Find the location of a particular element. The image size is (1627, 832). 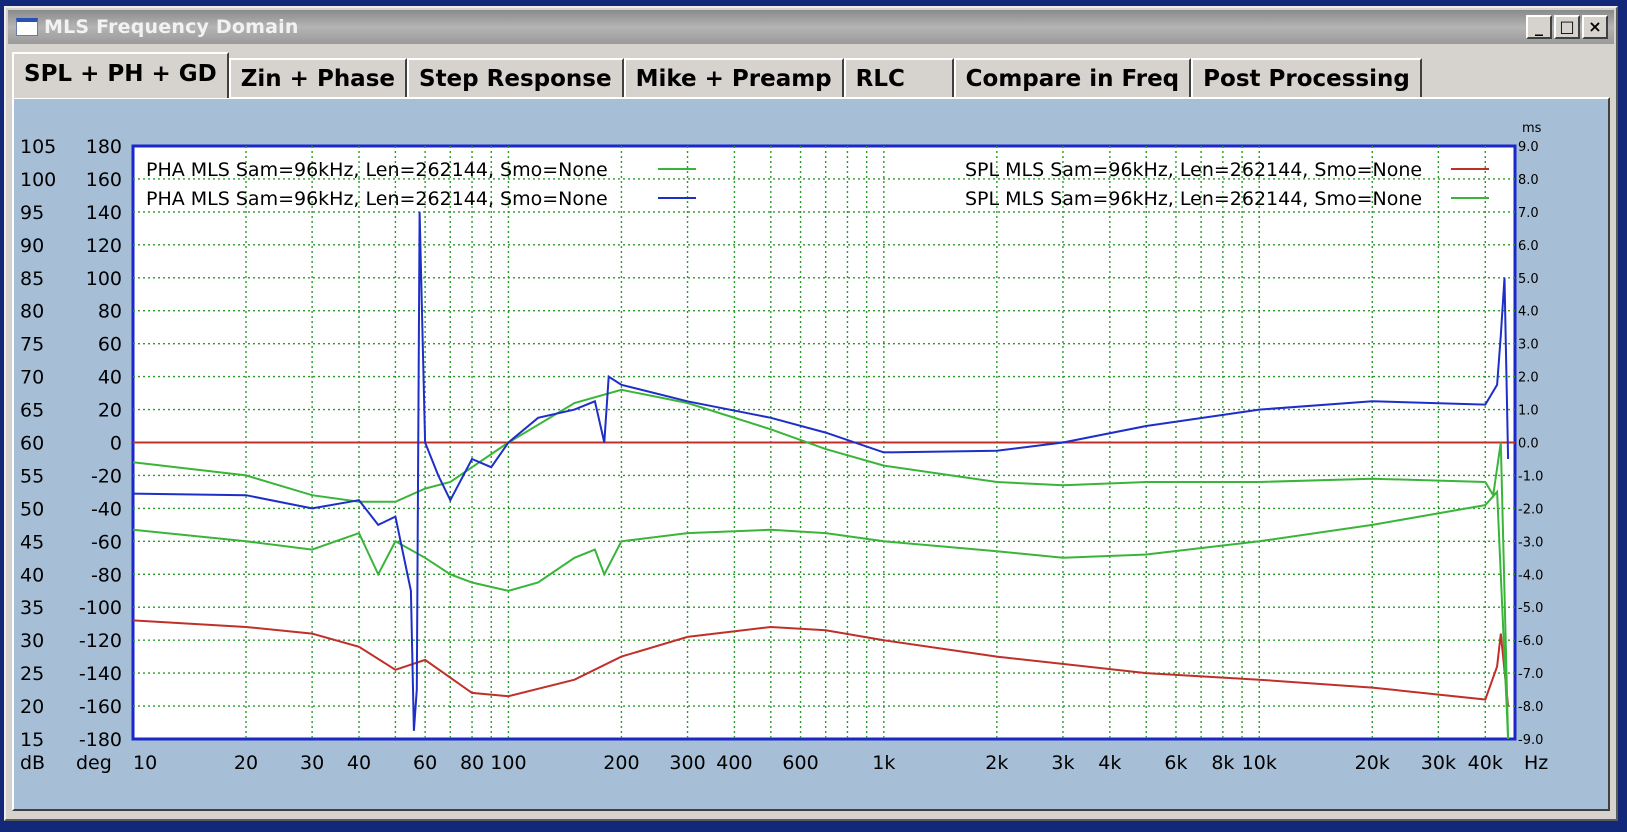

spl-tick-label: 30 is located at coordinates (32, 641).